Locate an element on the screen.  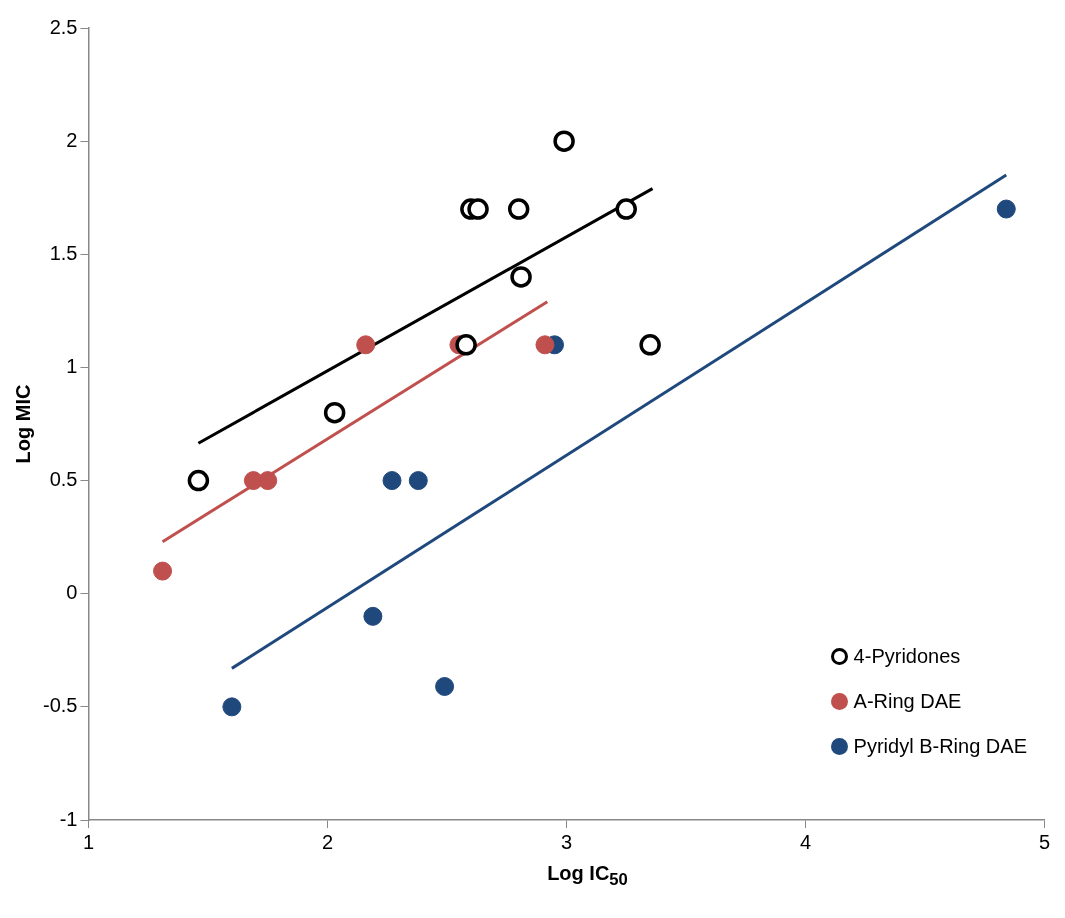
y-tick-label: 2.5 is located at coordinates (63, 26).